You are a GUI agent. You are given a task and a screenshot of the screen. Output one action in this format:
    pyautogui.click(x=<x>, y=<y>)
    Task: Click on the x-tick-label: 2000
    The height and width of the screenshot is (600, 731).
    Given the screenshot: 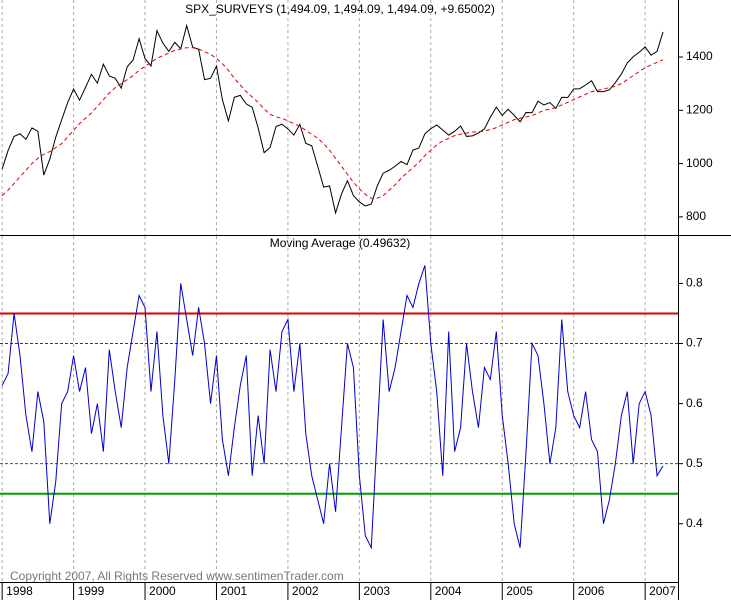 What is the action you would take?
    pyautogui.click(x=162, y=591)
    